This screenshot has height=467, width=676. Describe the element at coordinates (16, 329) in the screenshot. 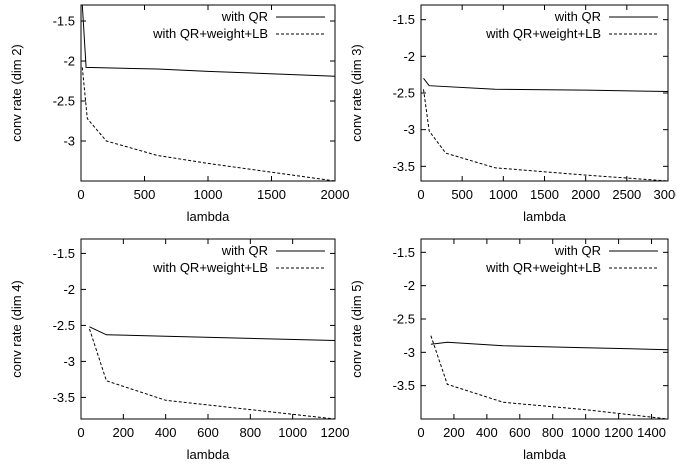

I see `y-axis-label: conv rate (dim 4)` at that location.